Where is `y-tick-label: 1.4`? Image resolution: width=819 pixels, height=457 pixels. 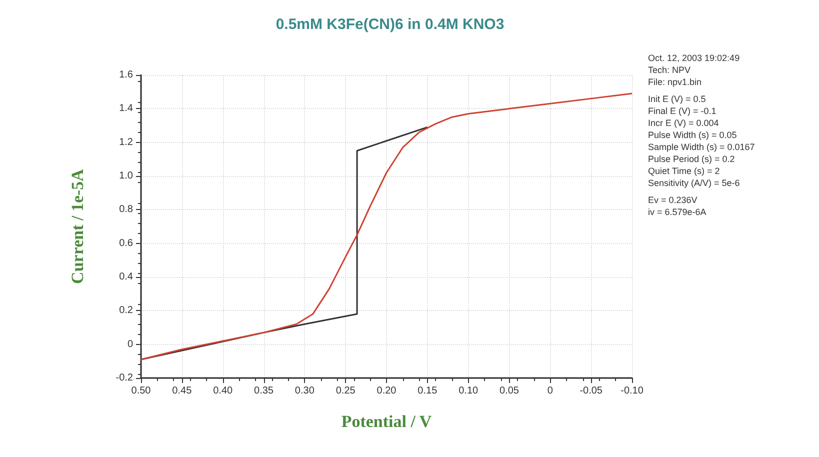 y-tick-label: 1.4 is located at coordinates (126, 108).